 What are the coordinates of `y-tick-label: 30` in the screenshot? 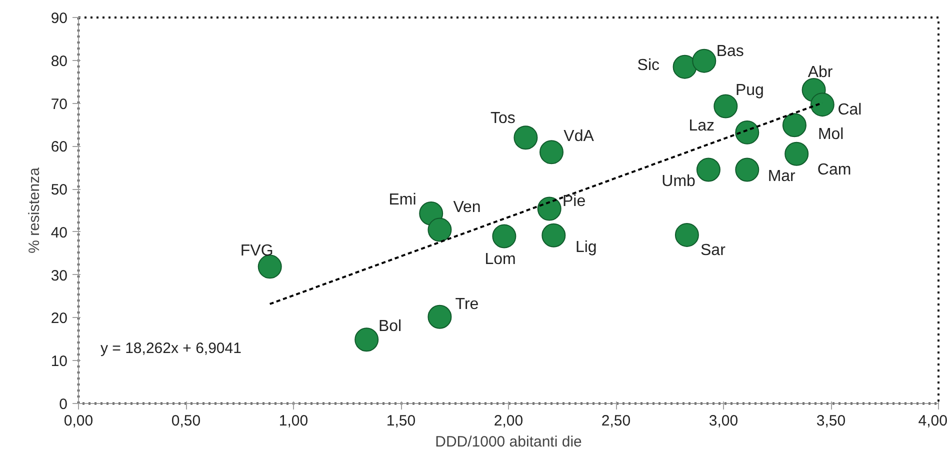 It's located at (59, 275).